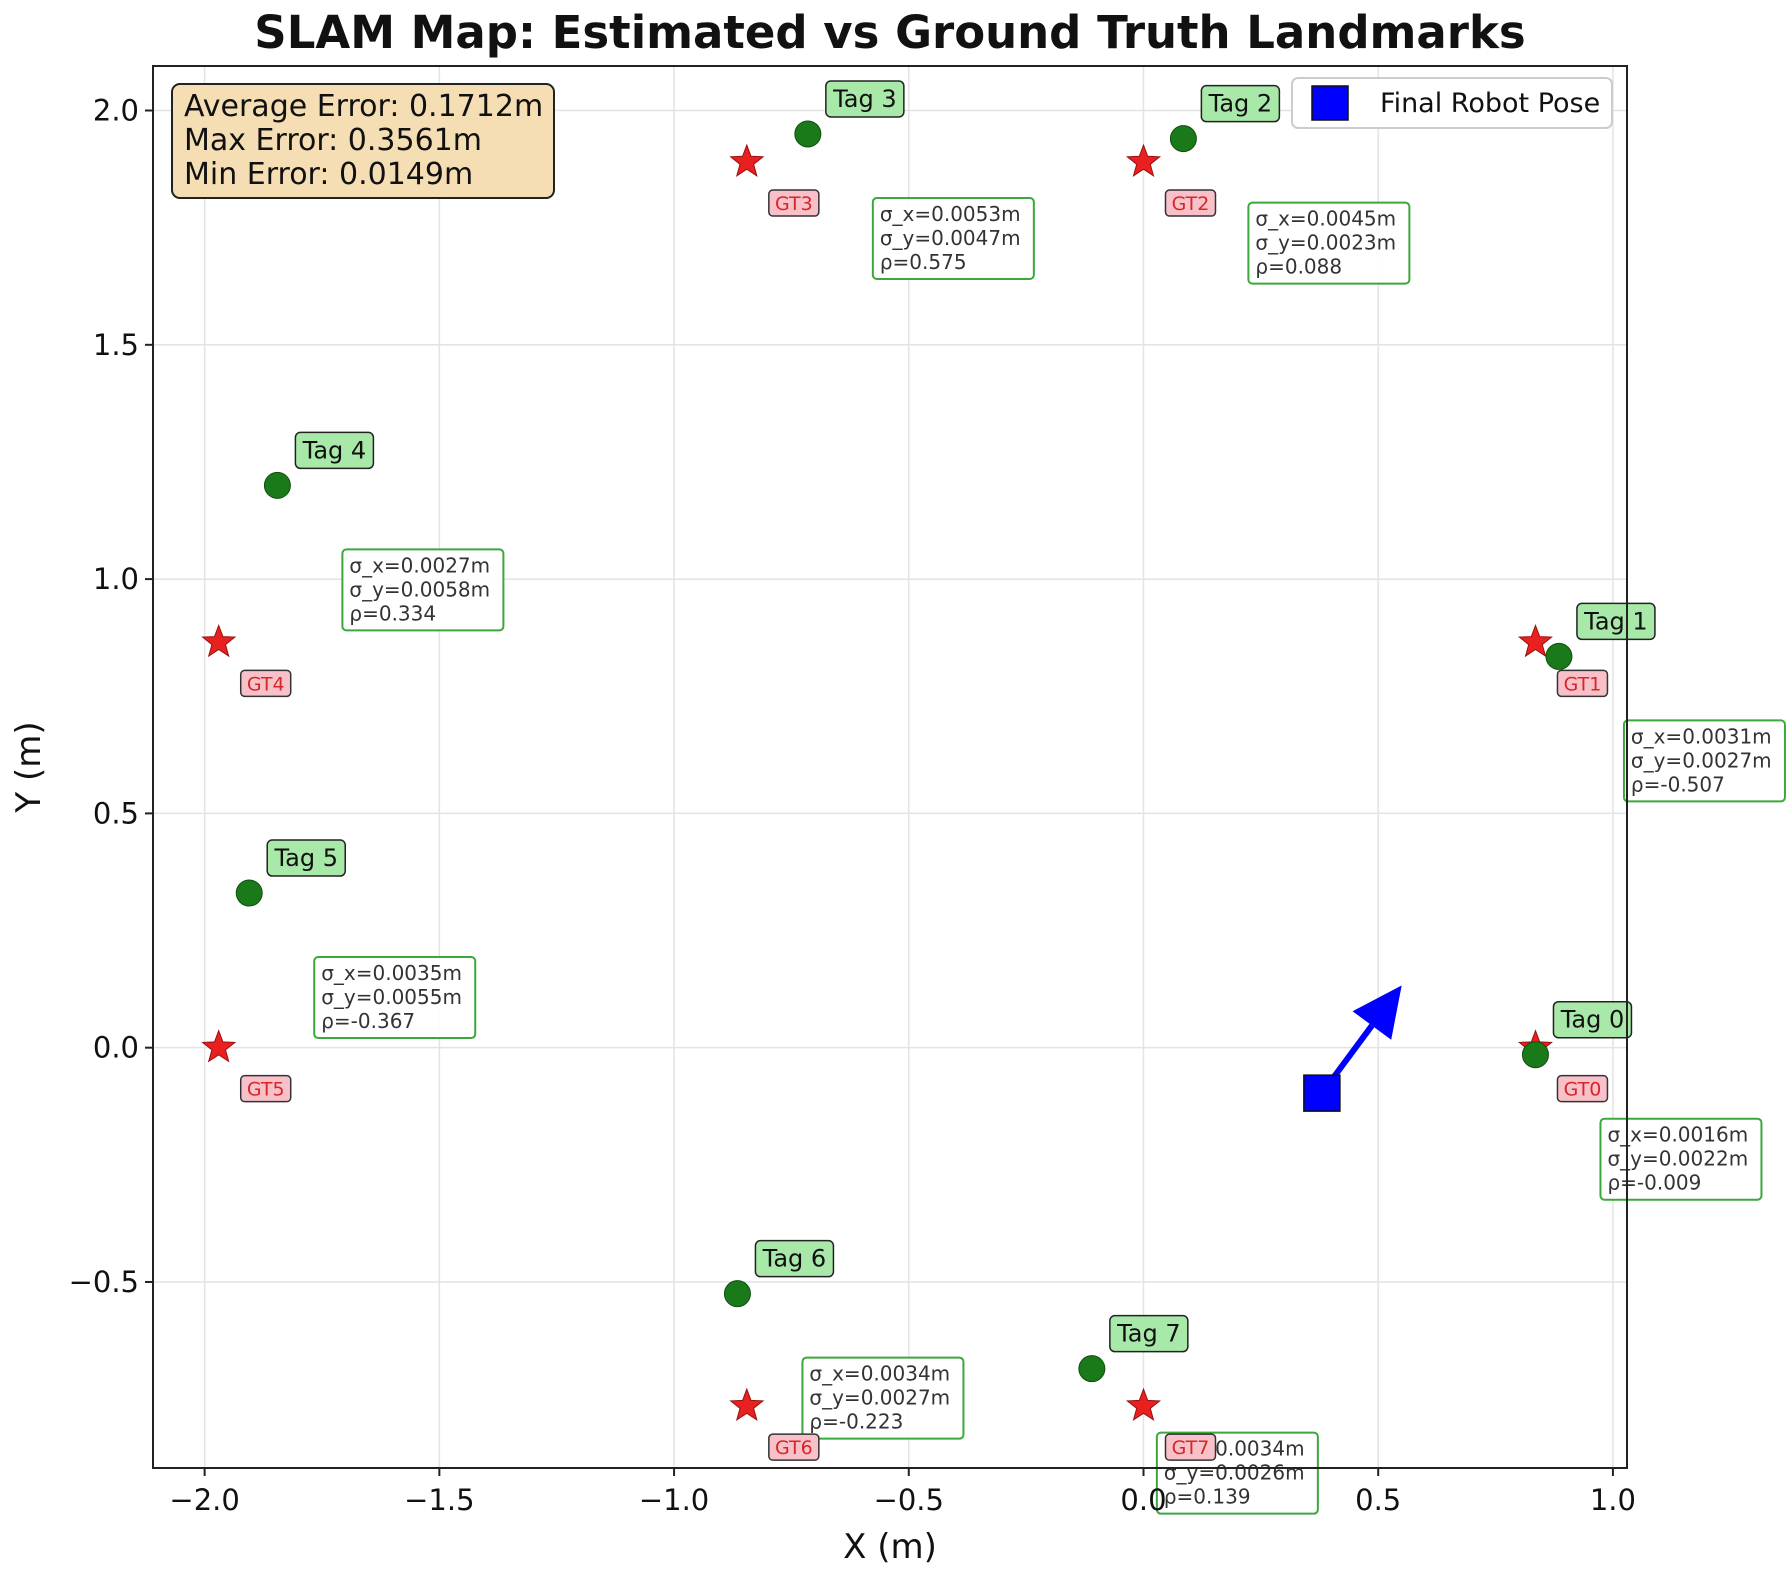  What do you see at coordinates (116, 345) in the screenshot?
I see `y-tick-label: 1.5` at bounding box center [116, 345].